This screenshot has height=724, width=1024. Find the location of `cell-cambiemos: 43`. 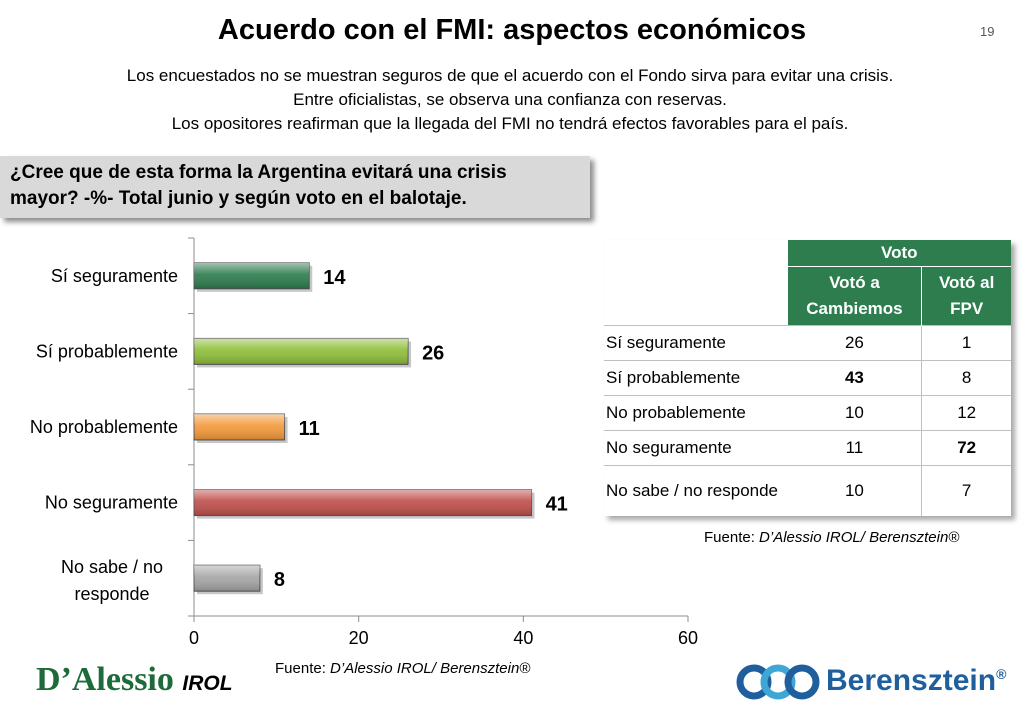

cell-cambiemos: 43 is located at coordinates (855, 378).